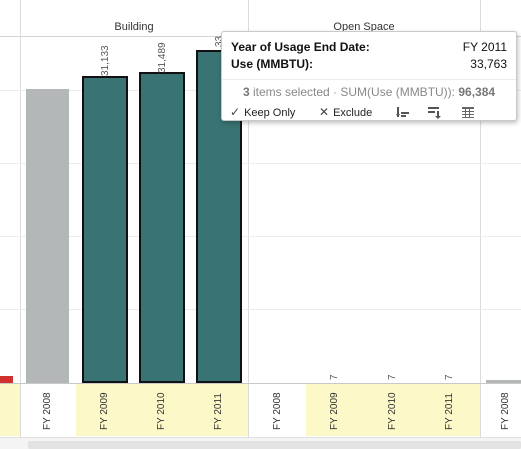 Image resolution: width=521 pixels, height=449 pixels. I want to click on axis-band, so click(10, 410).